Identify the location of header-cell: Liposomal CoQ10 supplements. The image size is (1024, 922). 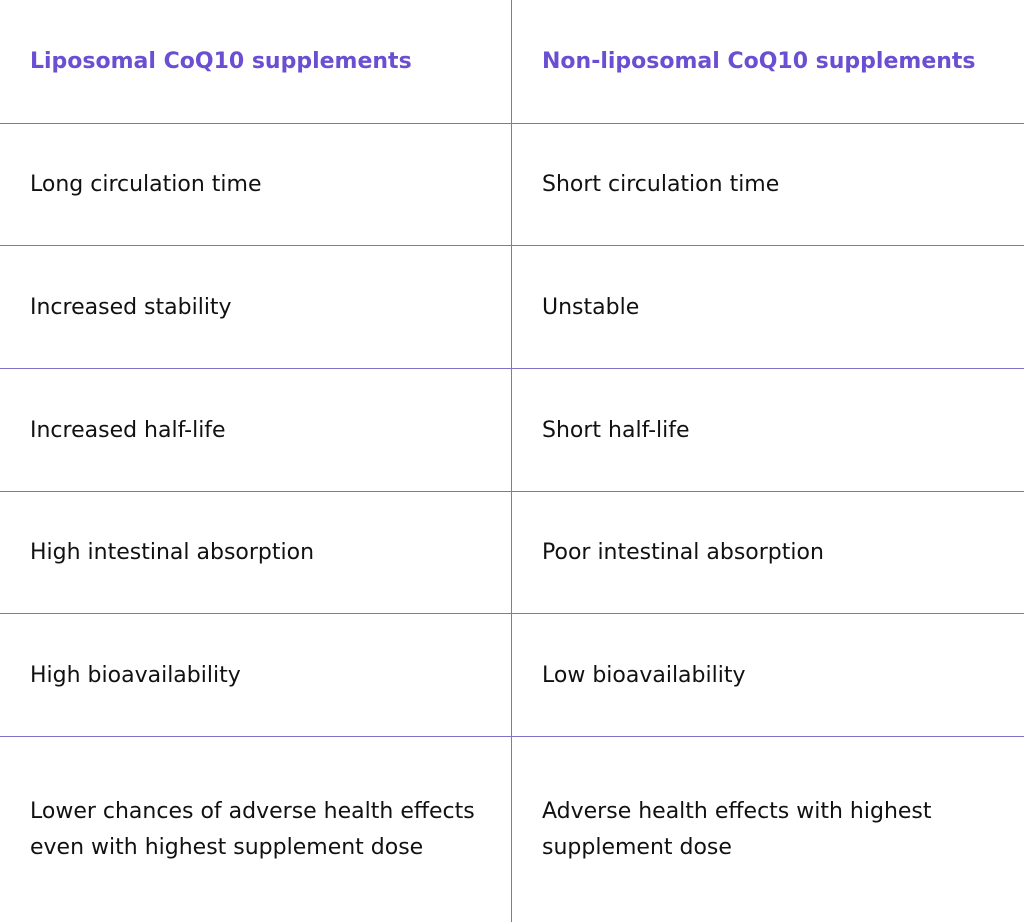
(260, 62).